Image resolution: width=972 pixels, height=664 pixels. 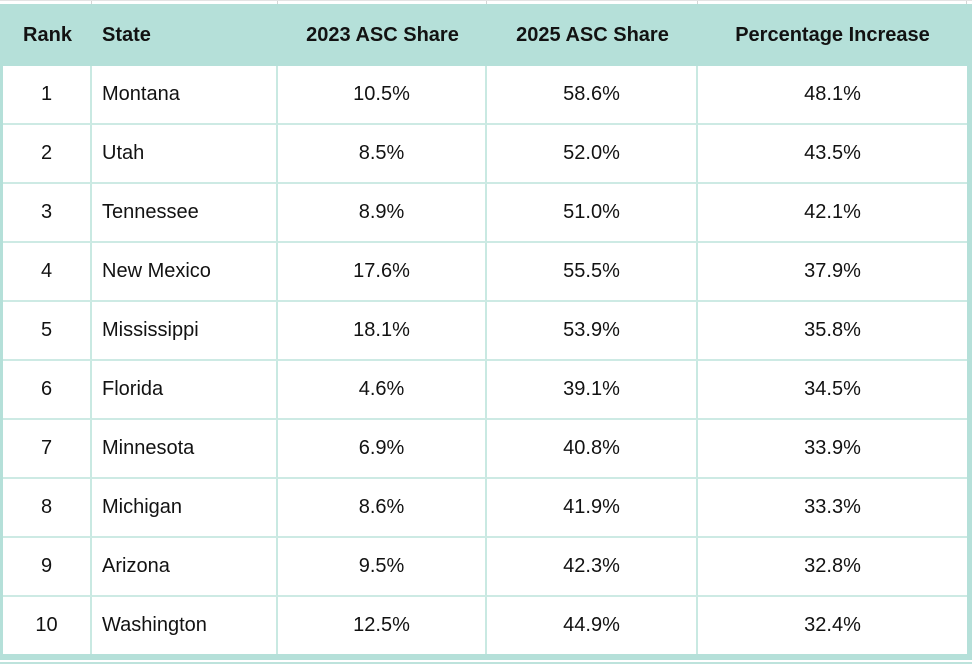 I want to click on state-cell: Utah, so click(x=185, y=154).